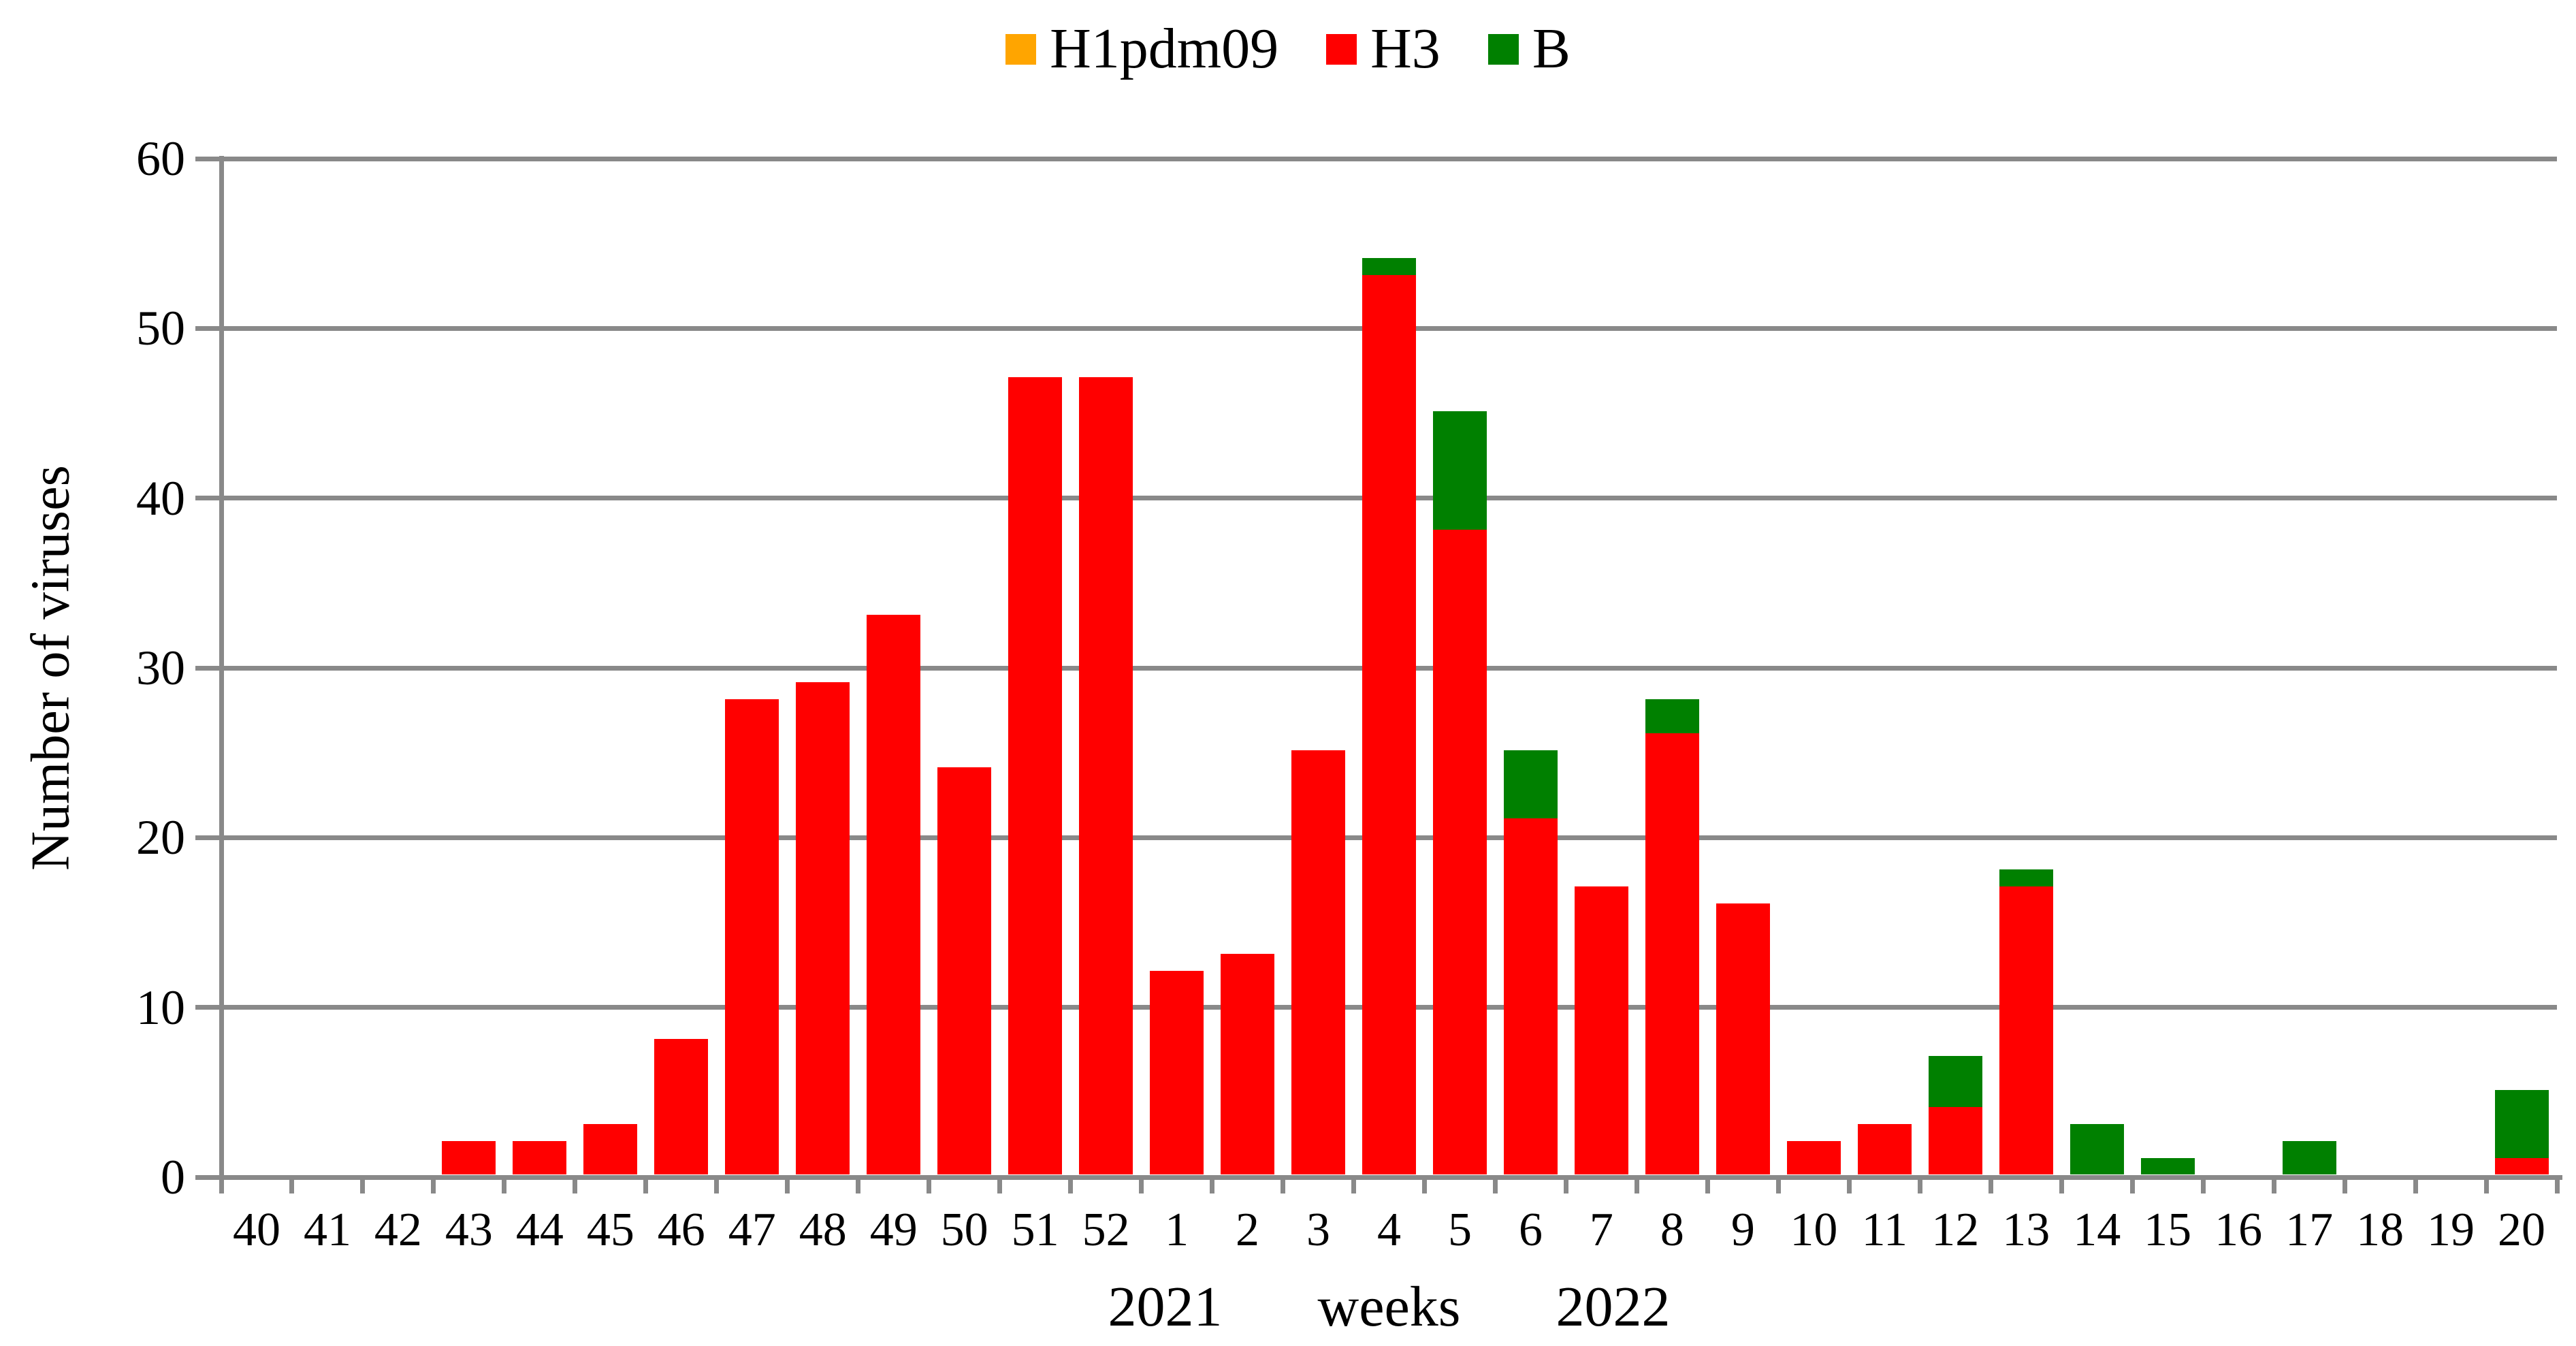  What do you see at coordinates (2451, 1230) in the screenshot?
I see `x-tick-label-week-19: 19` at bounding box center [2451, 1230].